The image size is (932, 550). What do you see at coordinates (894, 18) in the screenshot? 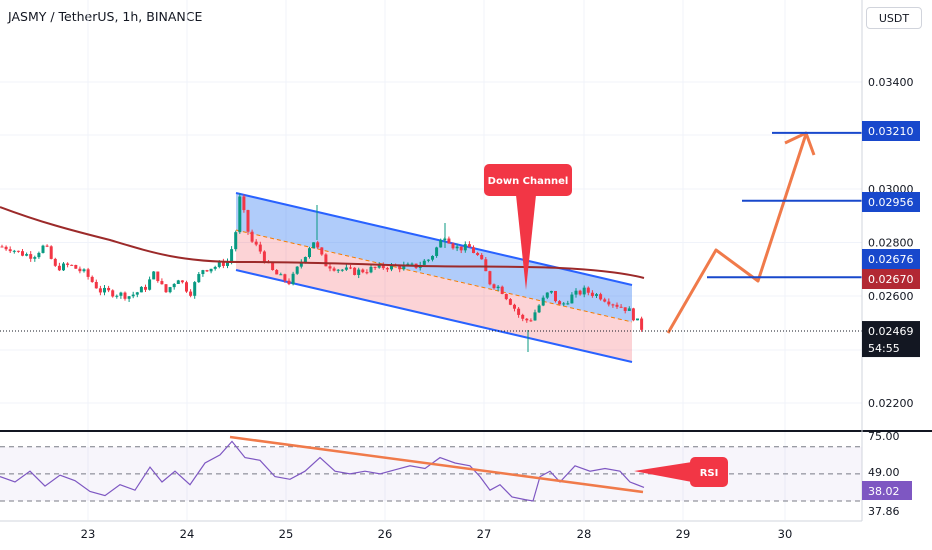
I see `currency-selector: USDT` at bounding box center [894, 18].